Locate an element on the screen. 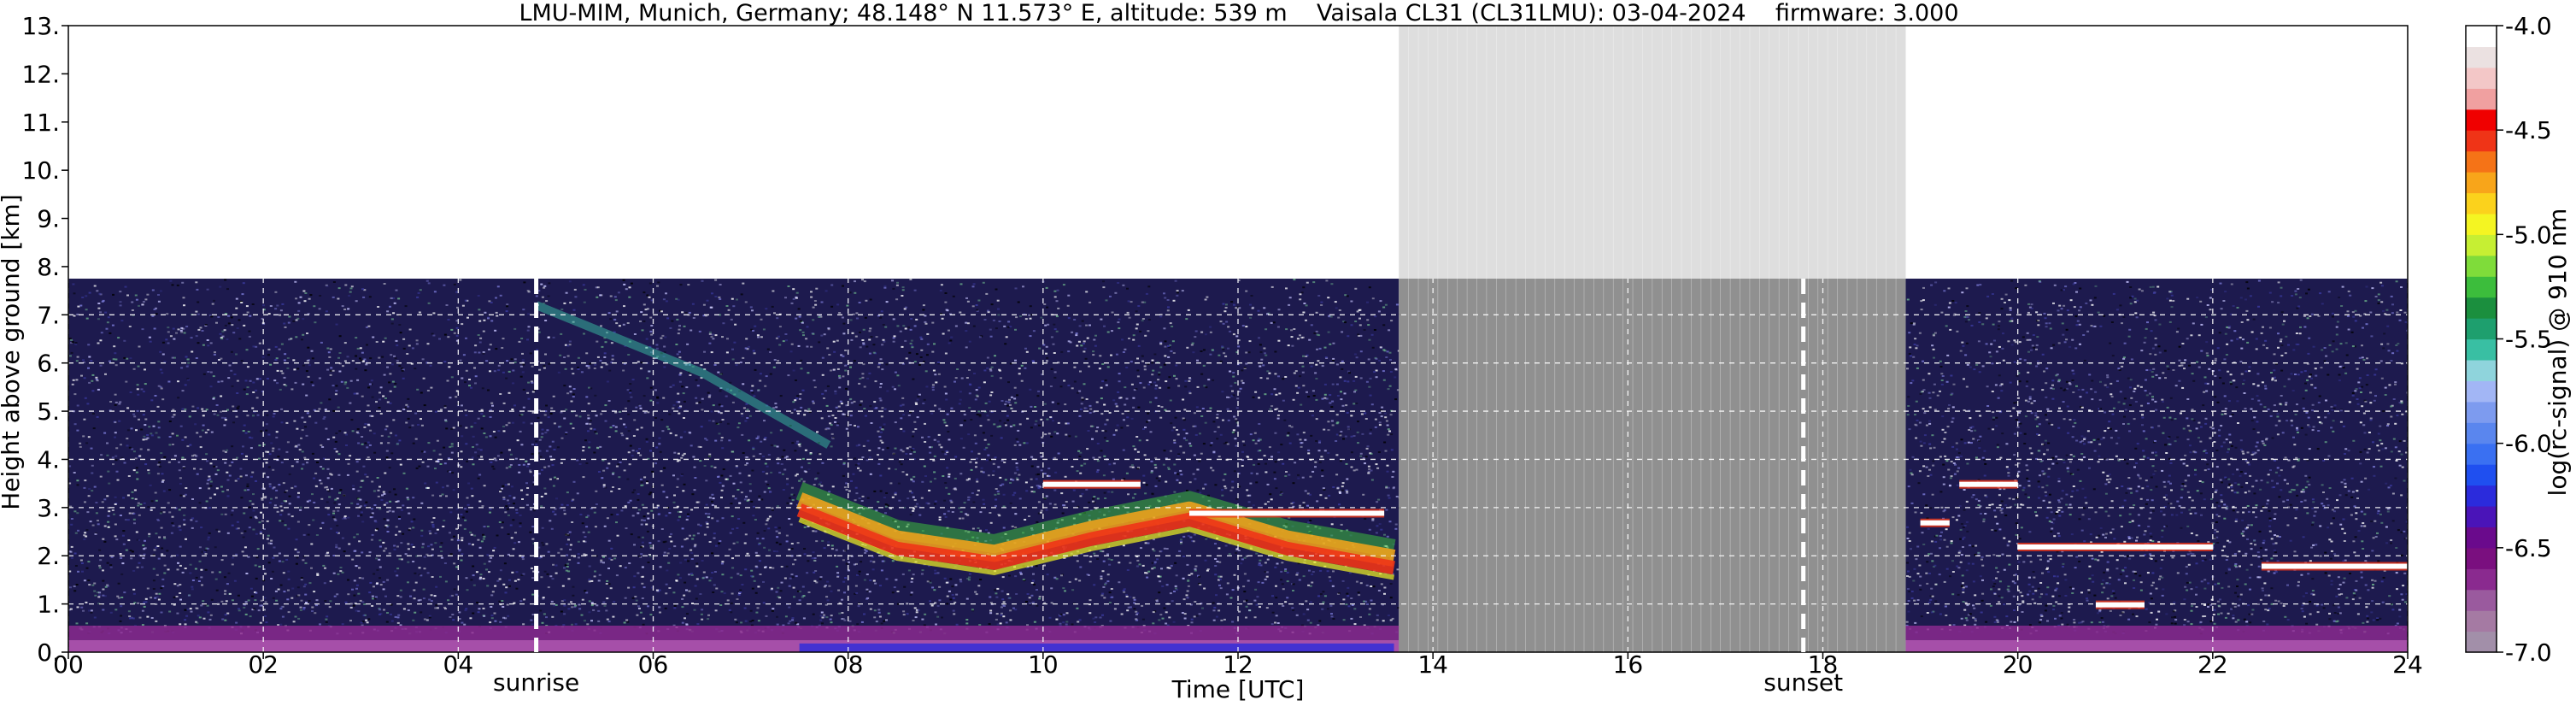  y-tick-label: 8. is located at coordinates (48, 267).